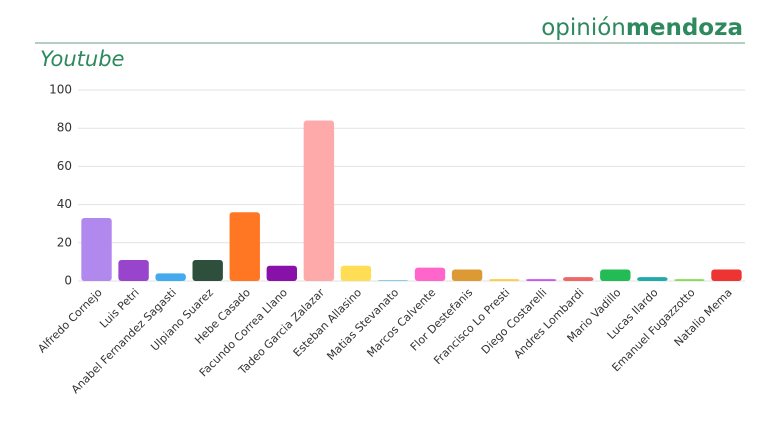  What do you see at coordinates (514, 321) in the screenshot?
I see `x-tick-label: Diego Costarelli` at bounding box center [514, 321].